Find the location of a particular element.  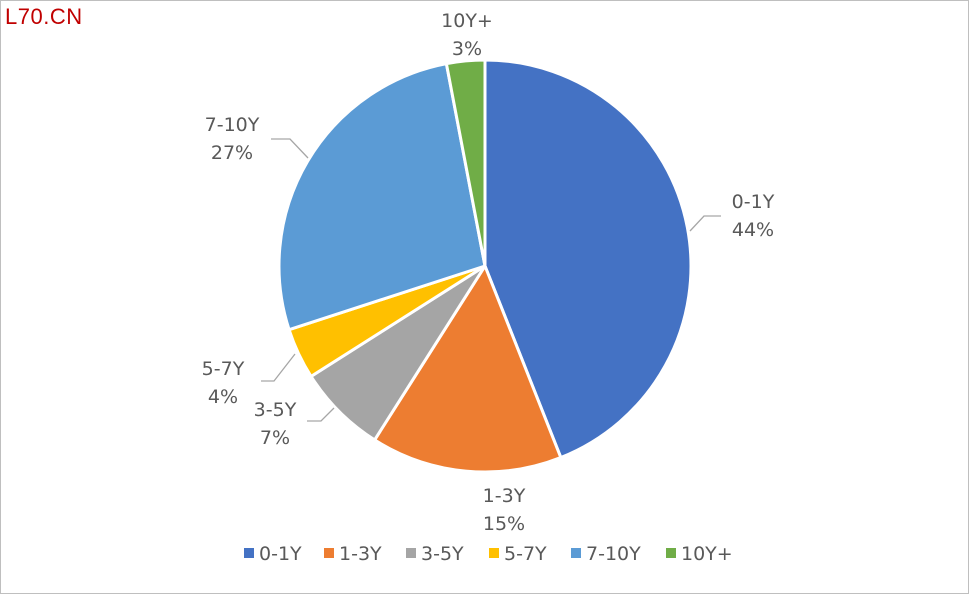

legend-swatch-0-1y is located at coordinates (249, 553).